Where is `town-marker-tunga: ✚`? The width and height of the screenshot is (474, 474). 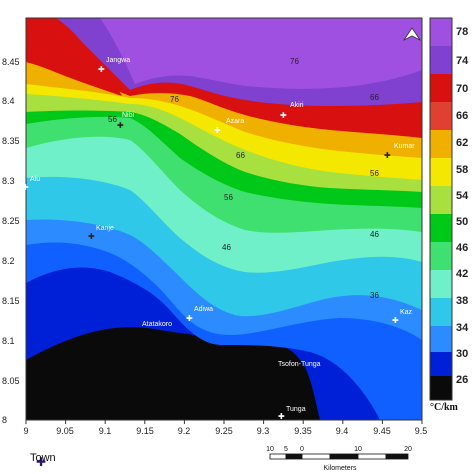 town-marker-tunga: ✚ is located at coordinates (281, 416).